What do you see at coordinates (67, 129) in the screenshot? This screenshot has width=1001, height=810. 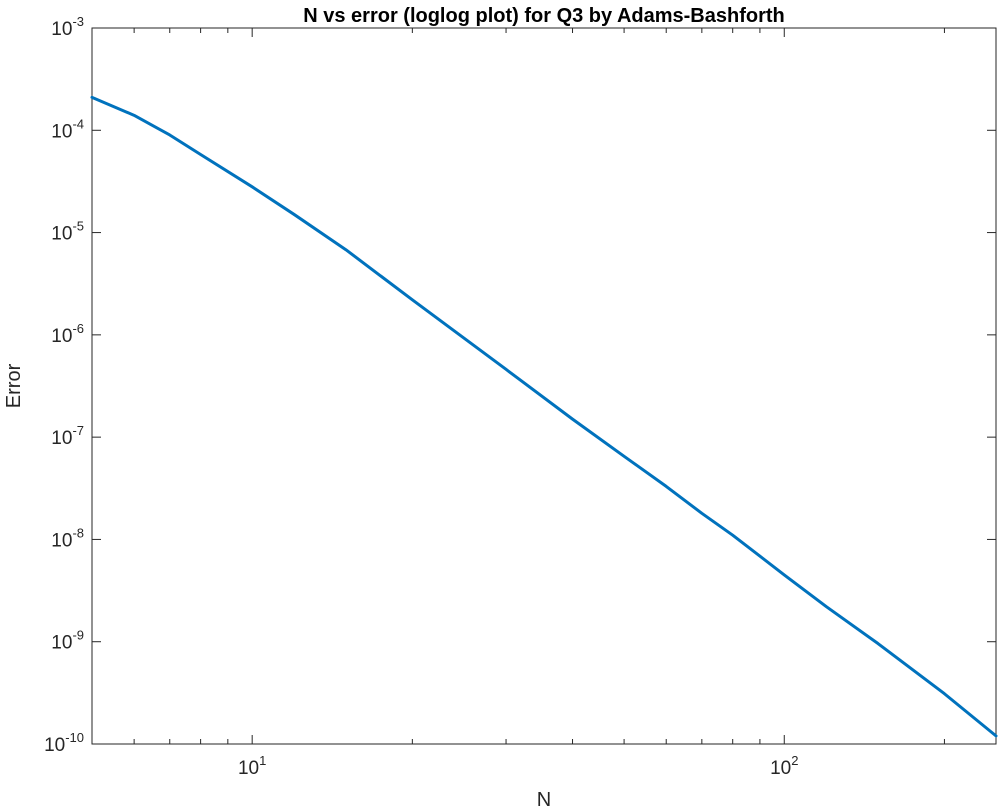 I see `y-tick-label: 10⁻⁴` at bounding box center [67, 129].